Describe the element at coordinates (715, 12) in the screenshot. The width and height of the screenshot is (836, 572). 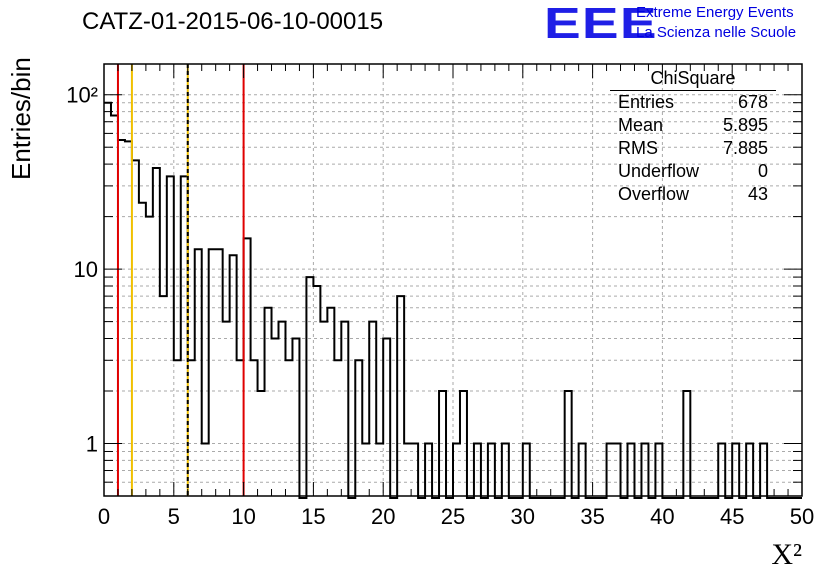
I see `logo-caption-1: Extreme Energy Events` at that location.